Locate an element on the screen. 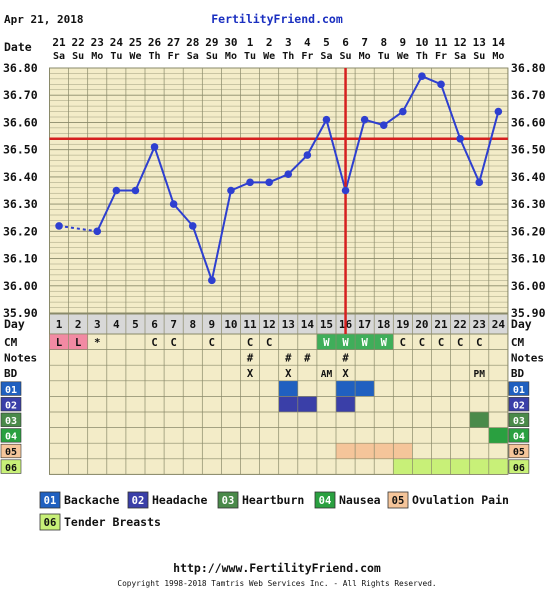 The height and width of the screenshot is (600, 553). legend-label: Heartburn is located at coordinates (273, 500).